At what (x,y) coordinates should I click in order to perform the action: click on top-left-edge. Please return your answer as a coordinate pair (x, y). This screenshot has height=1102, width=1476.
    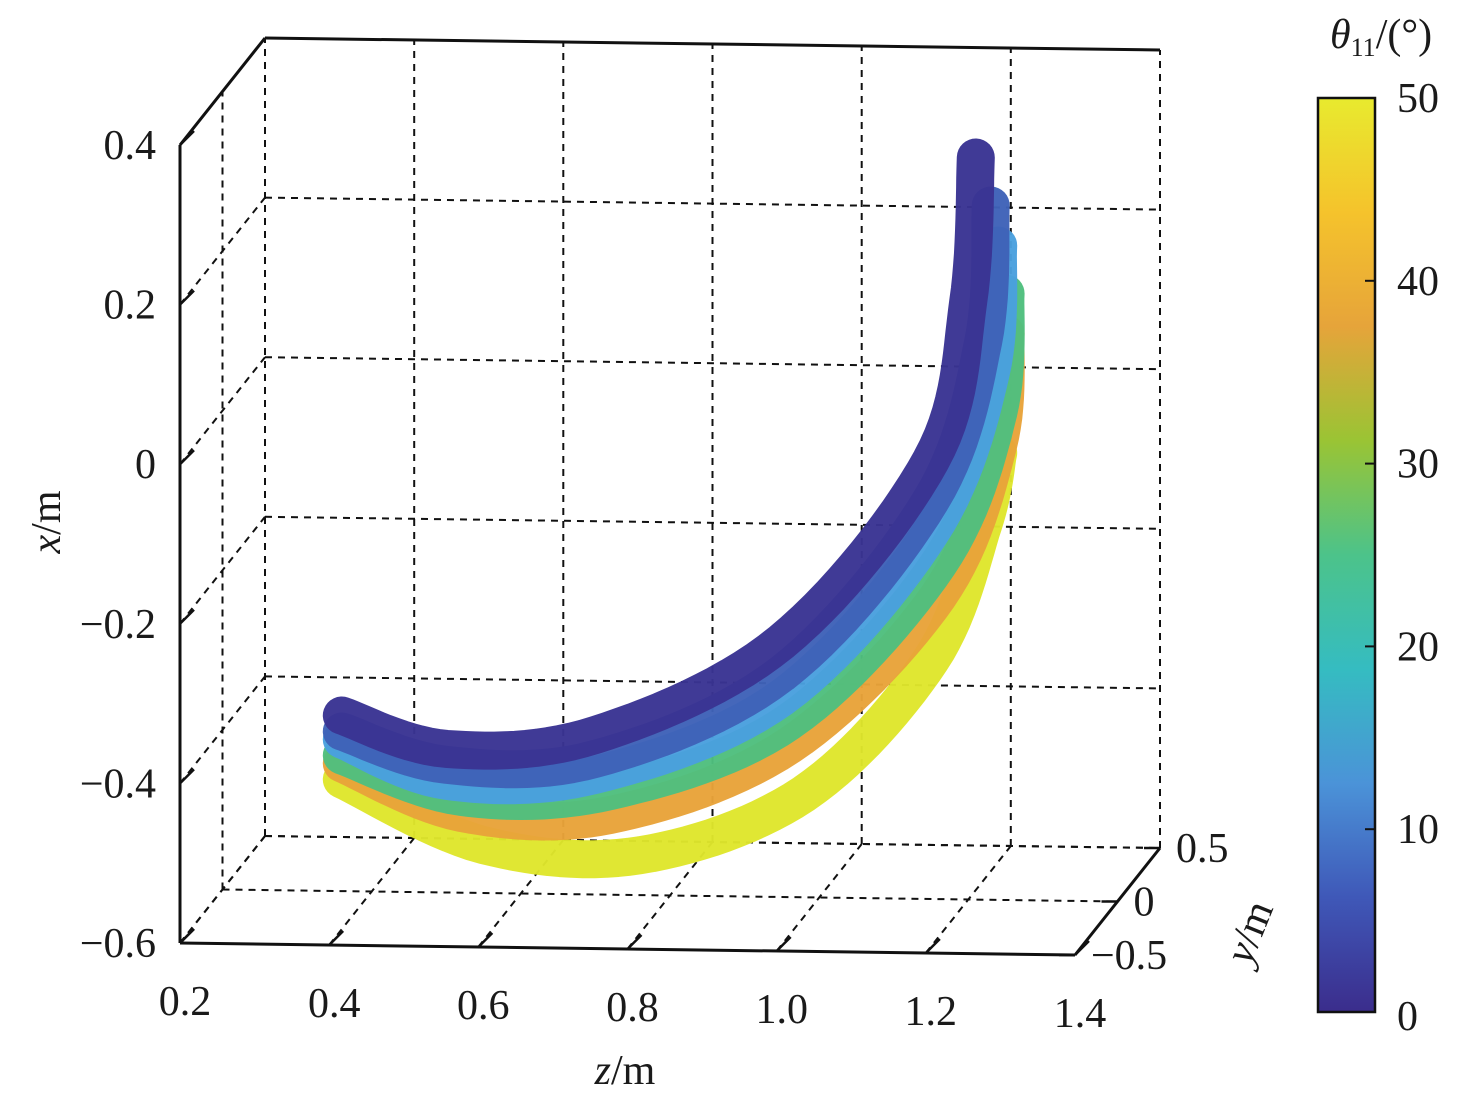
    Looking at the image, I should click on (222, 91).